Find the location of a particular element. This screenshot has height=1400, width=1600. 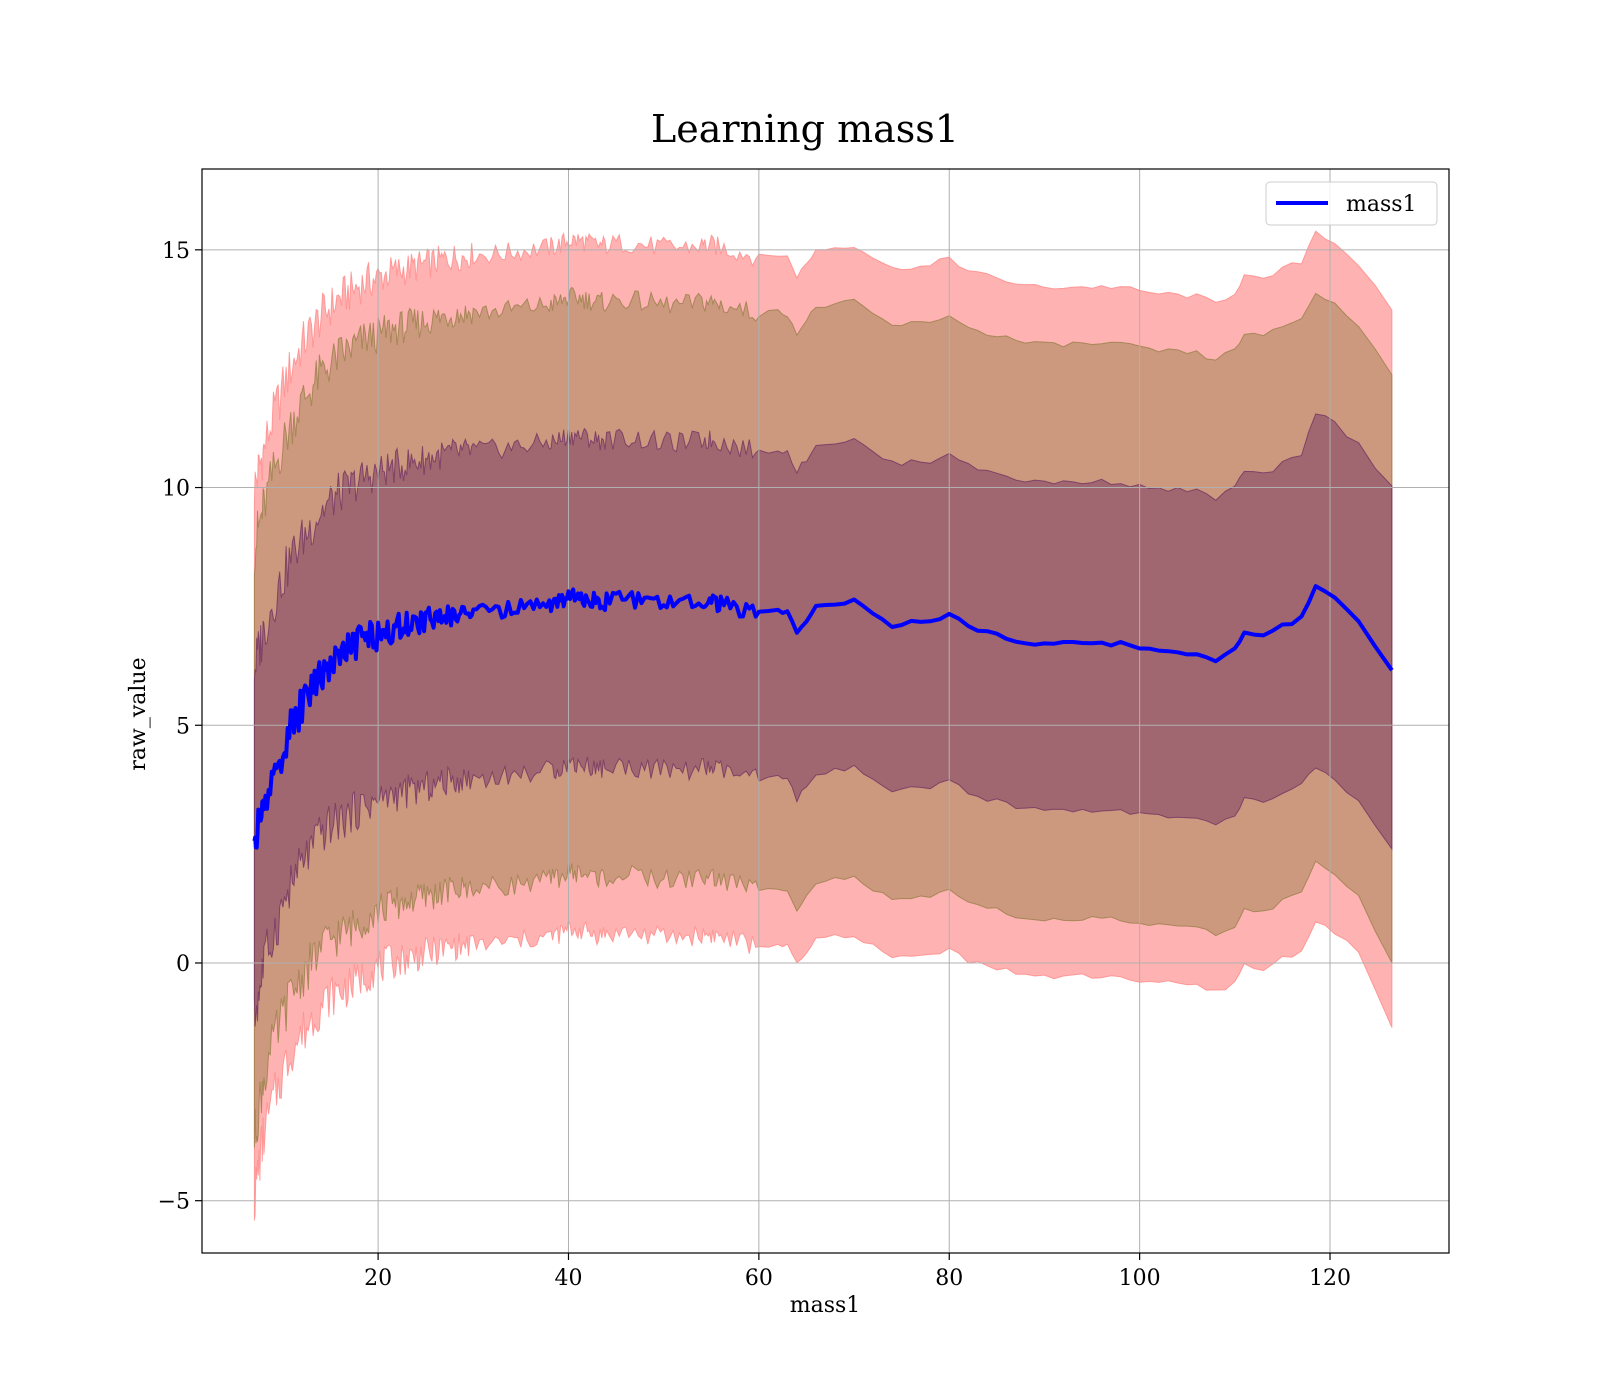

y-tick-label--5: −5 is located at coordinates (174, 1202).